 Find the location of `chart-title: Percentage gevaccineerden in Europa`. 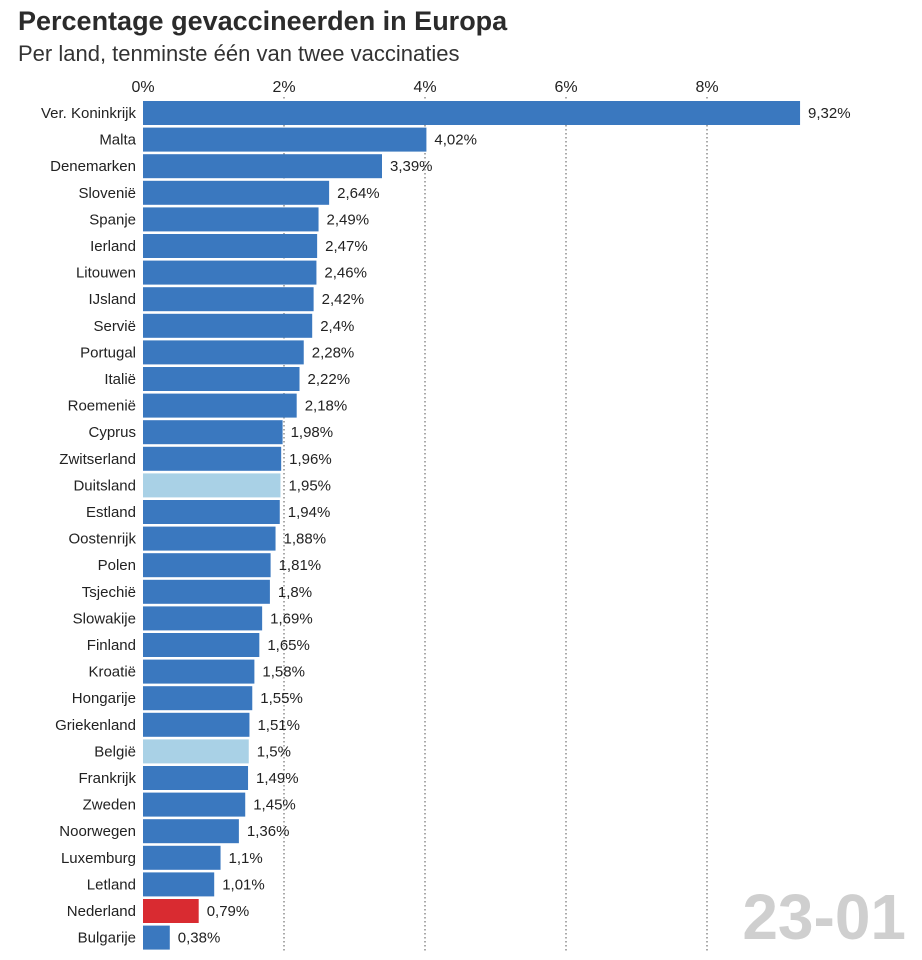

chart-title: Percentage gevaccineerden in Europa is located at coordinates (263, 21).